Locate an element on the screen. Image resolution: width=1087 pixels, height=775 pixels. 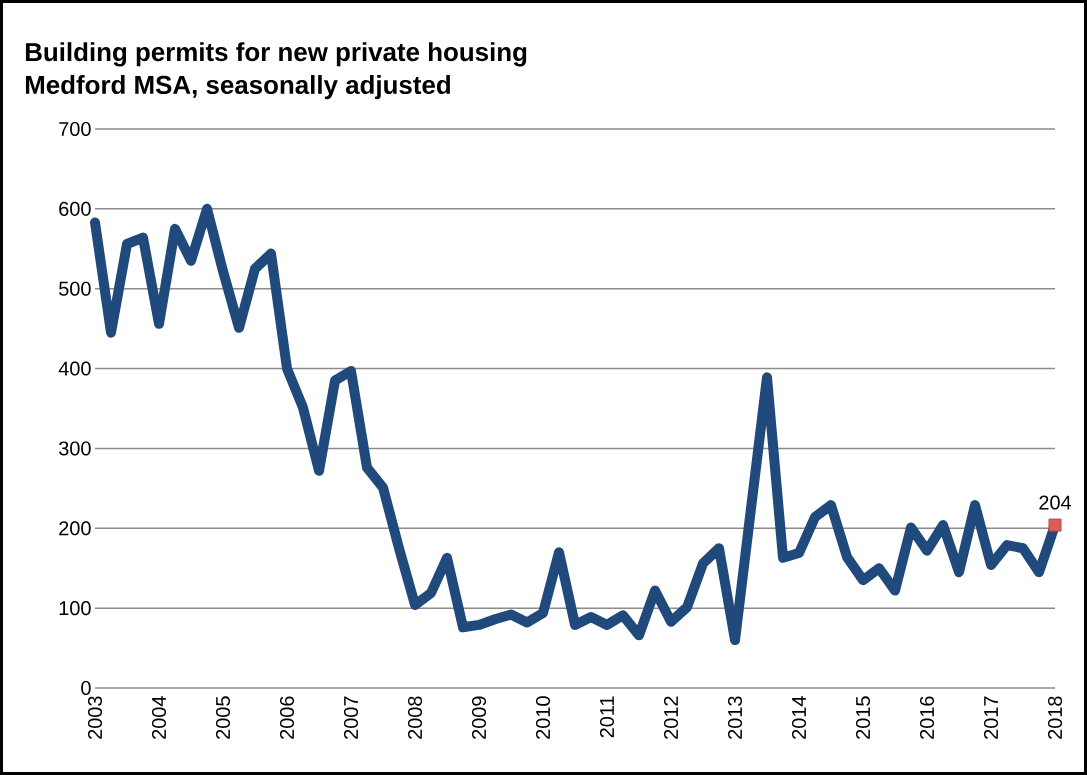
x-tick-label: 2009 is located at coordinates (479, 717).